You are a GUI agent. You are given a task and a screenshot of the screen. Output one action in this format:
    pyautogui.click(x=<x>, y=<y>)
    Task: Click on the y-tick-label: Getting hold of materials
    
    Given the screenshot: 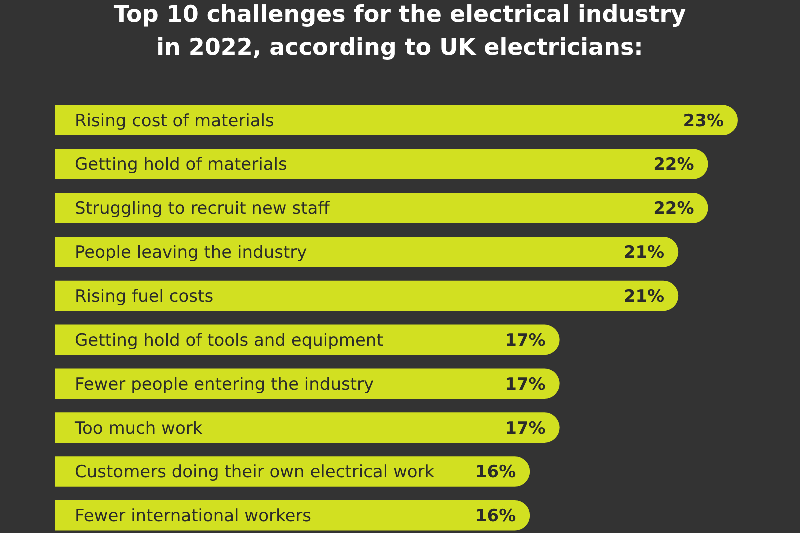 What is the action you would take?
    pyautogui.click(x=181, y=165)
    